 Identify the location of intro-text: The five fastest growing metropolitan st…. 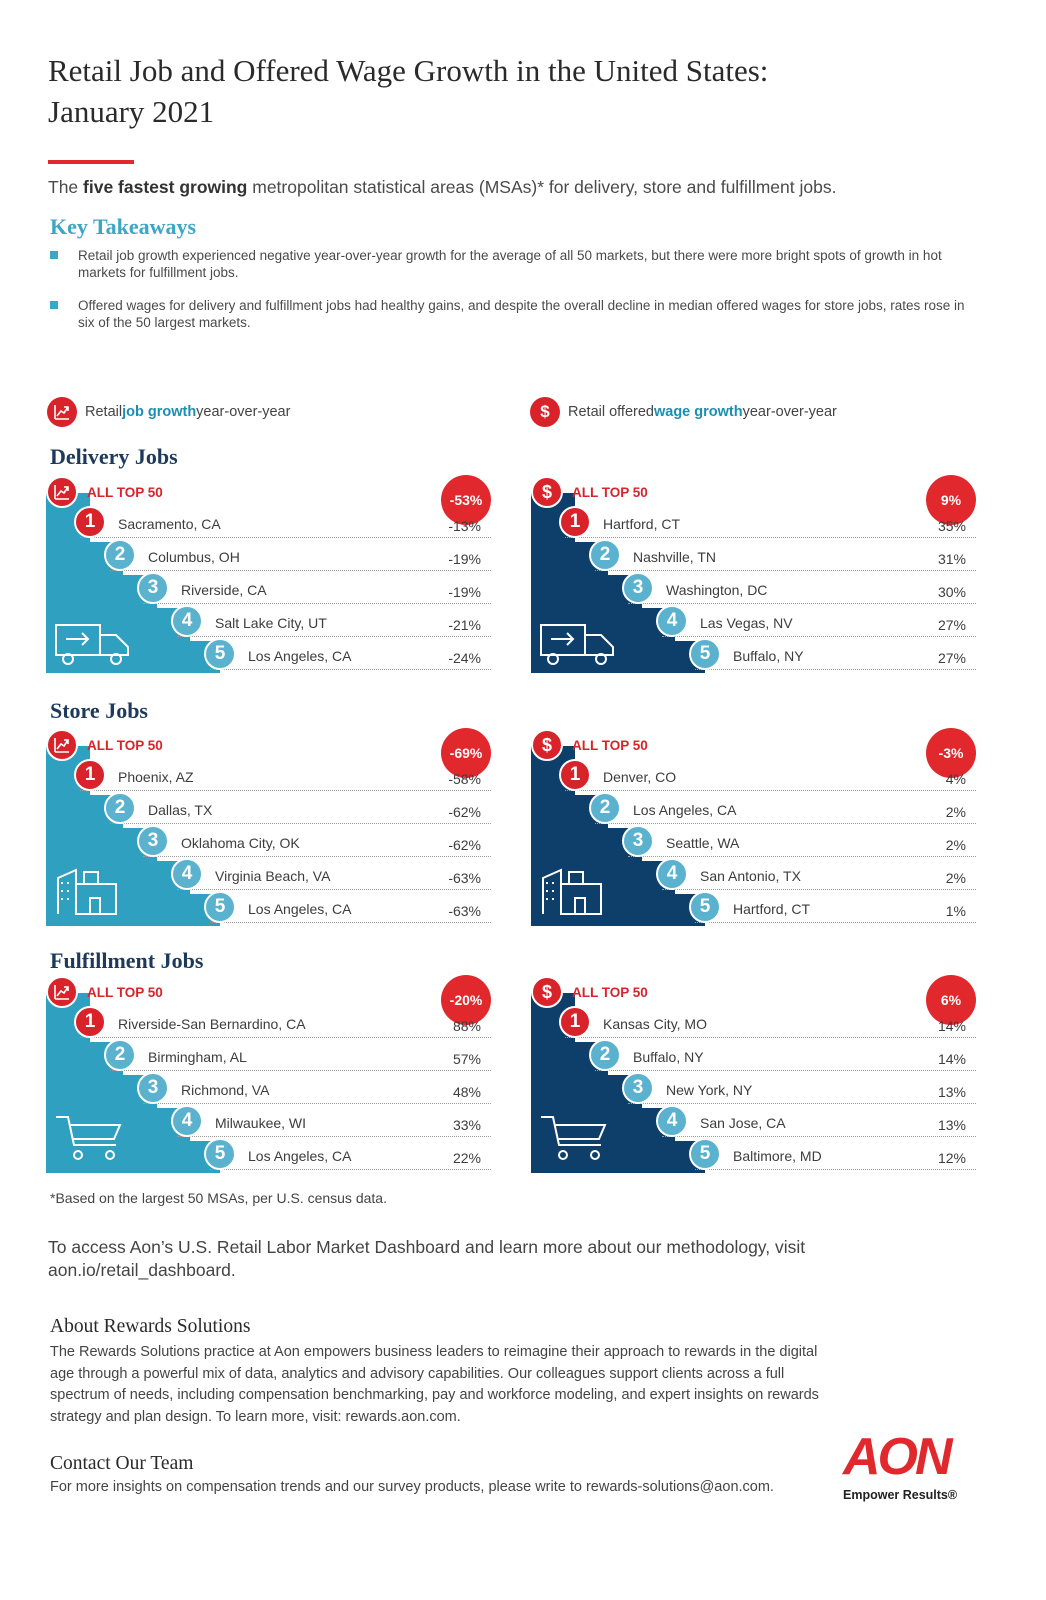
(523, 187).